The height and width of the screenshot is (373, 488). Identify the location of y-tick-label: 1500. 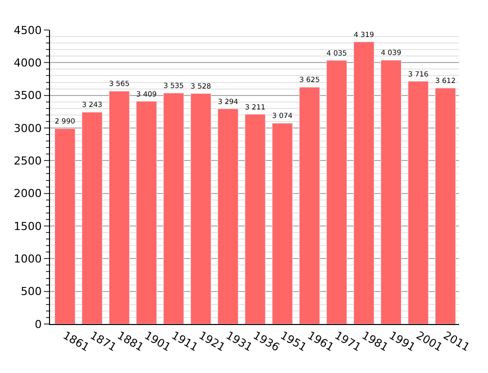
(28, 226).